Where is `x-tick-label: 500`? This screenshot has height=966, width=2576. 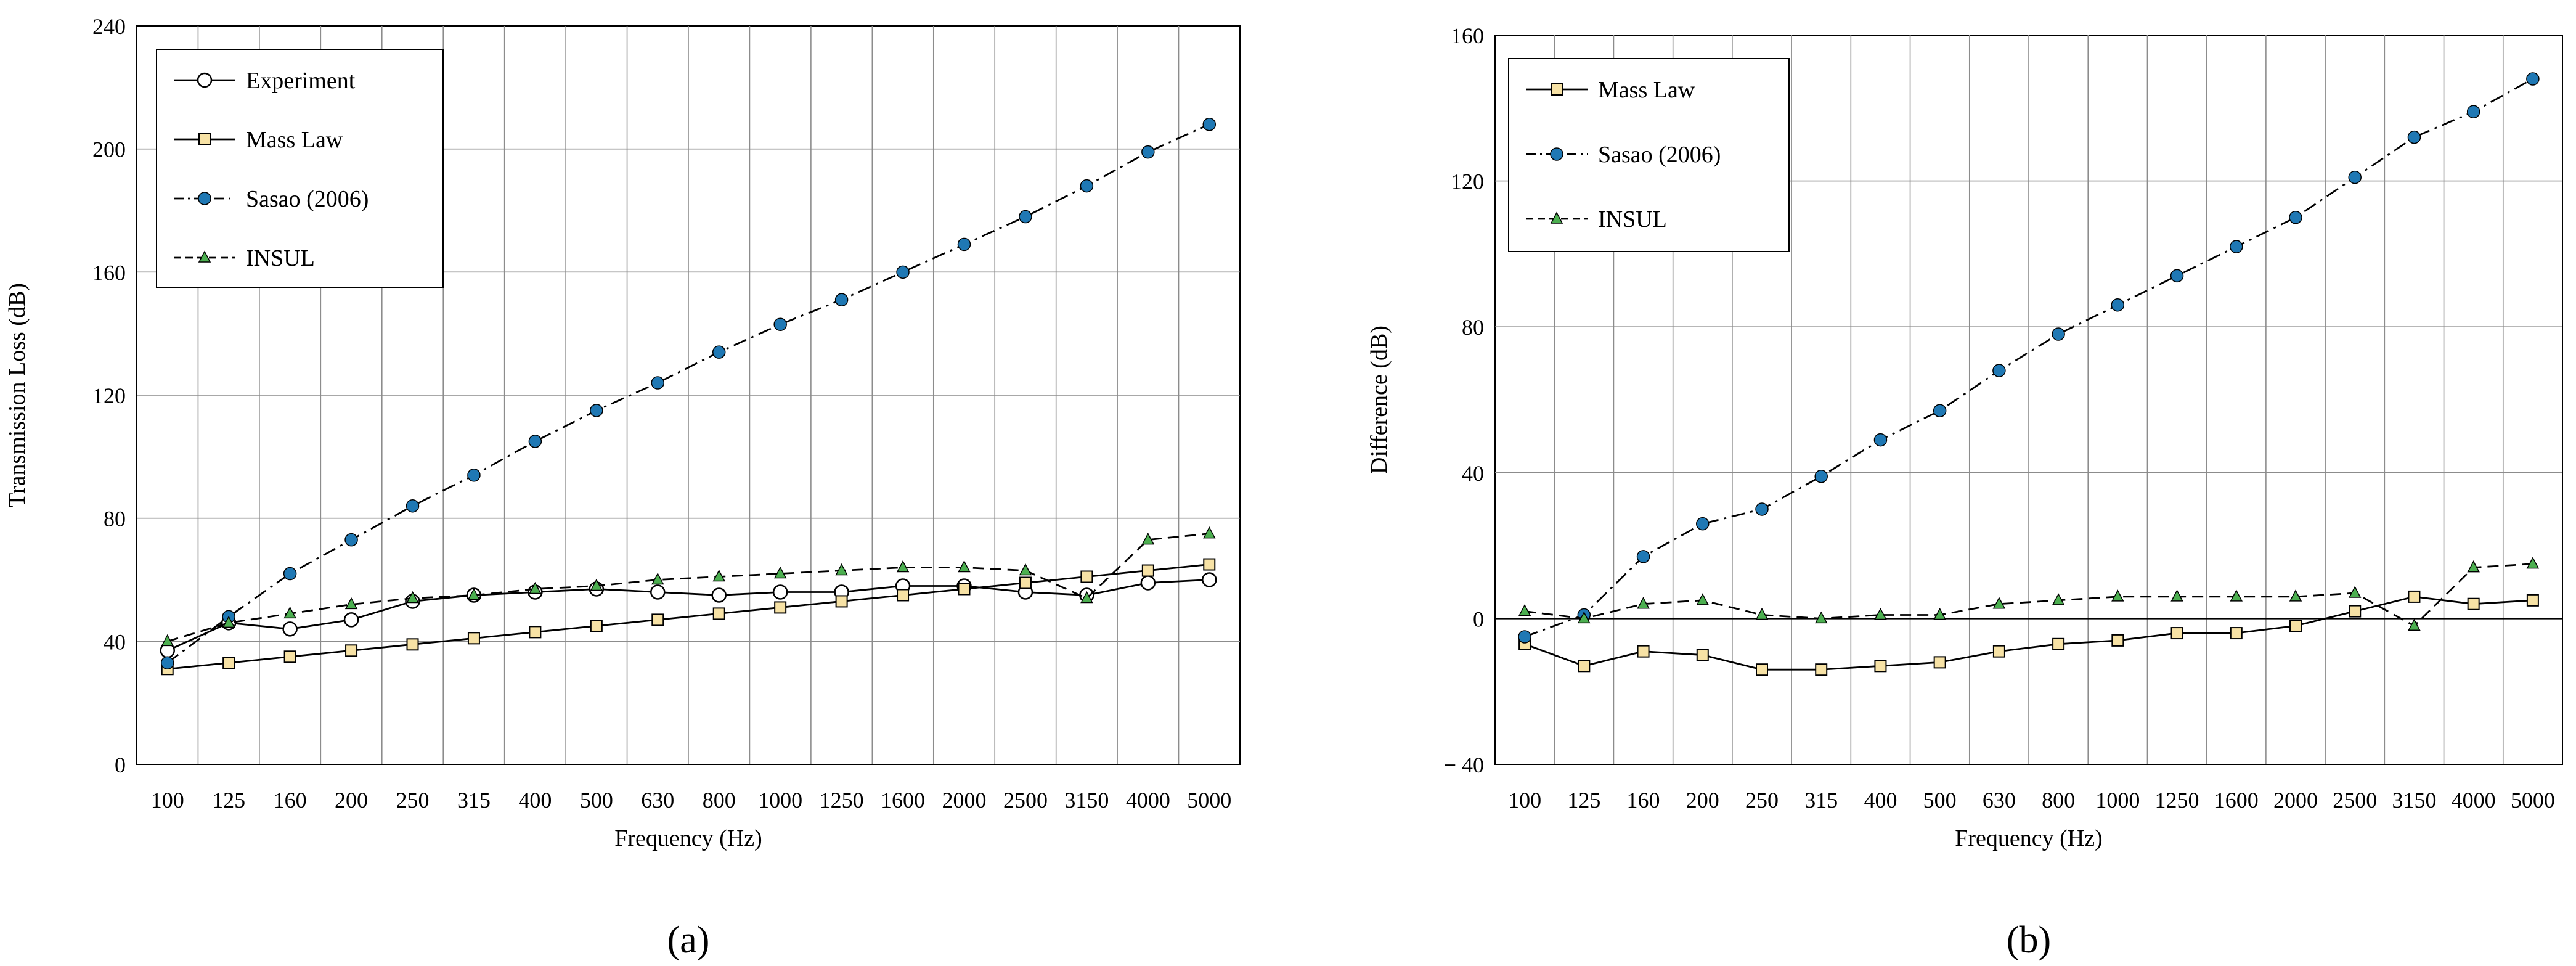 x-tick-label: 500 is located at coordinates (1940, 800).